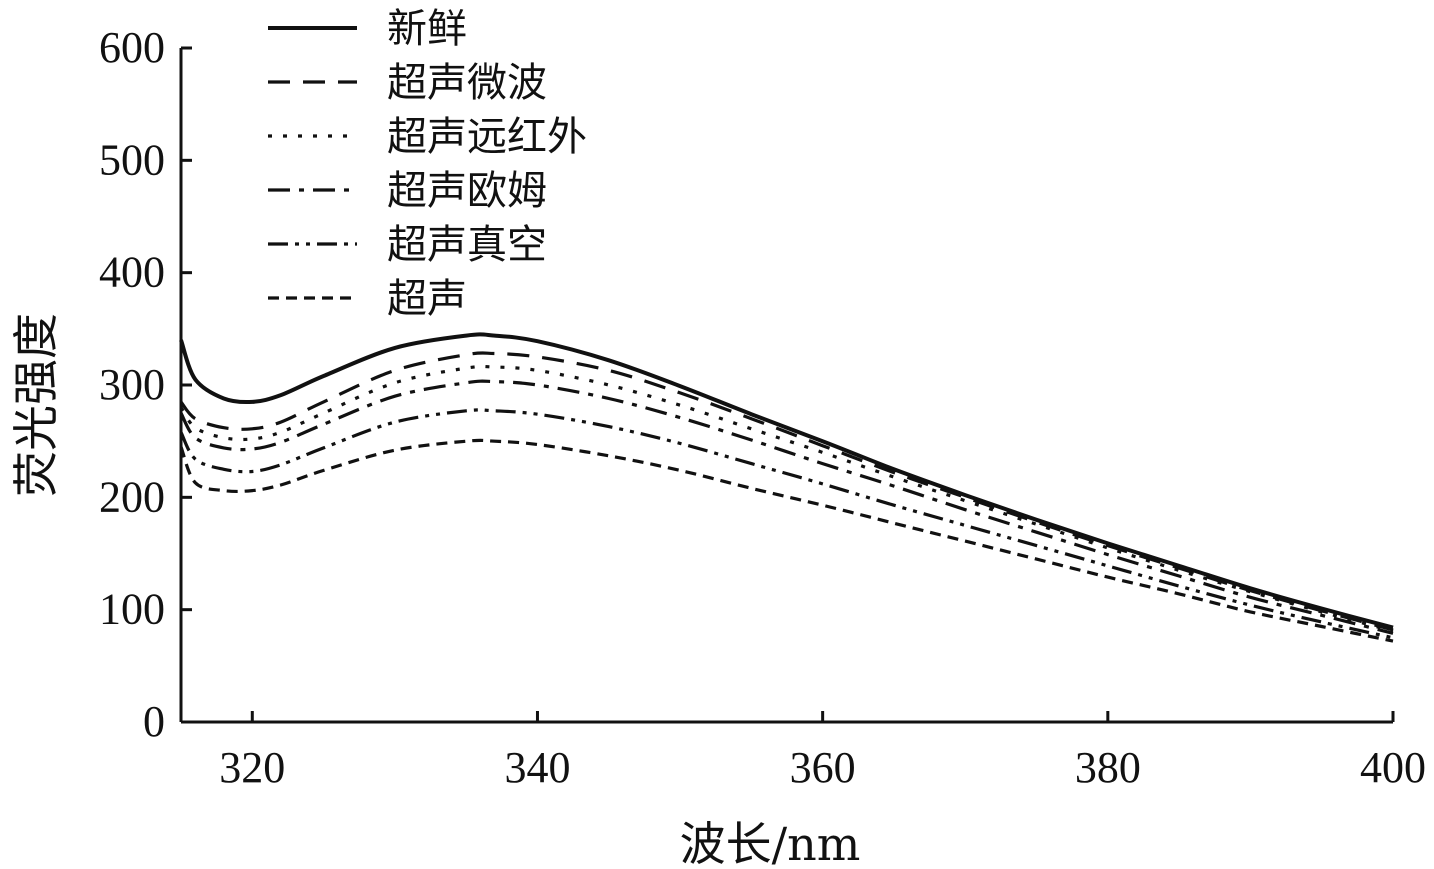 This screenshot has height=869, width=1434. I want to click on y-tick-label: 0, so click(154, 721).